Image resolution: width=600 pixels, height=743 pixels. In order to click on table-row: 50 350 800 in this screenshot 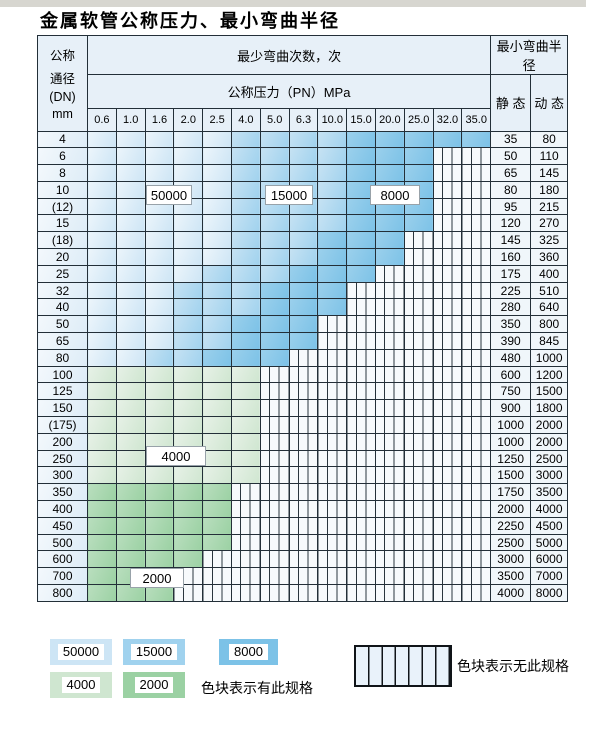, I will do `click(303, 324)`.